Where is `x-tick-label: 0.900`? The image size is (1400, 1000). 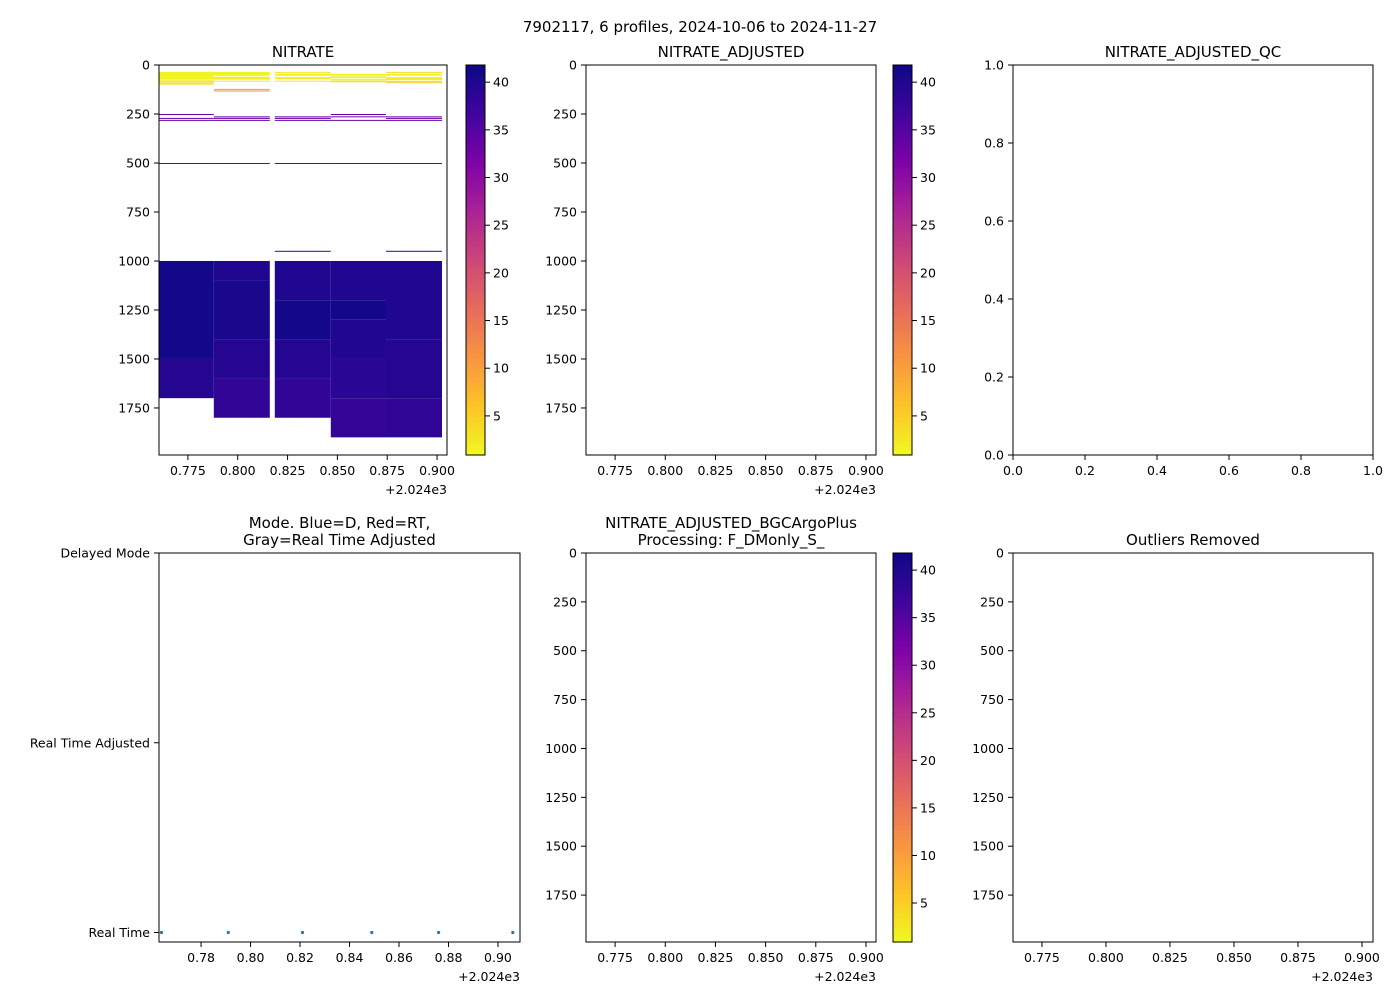 x-tick-label: 0.900 is located at coordinates (1362, 957).